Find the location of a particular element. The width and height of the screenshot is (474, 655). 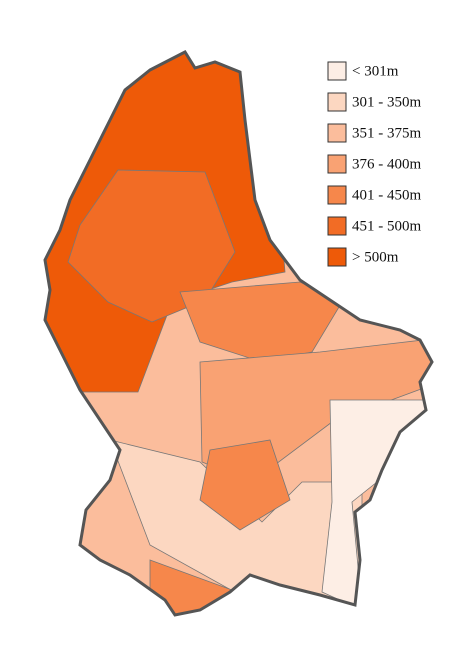

legend-label: < 301m is located at coordinates (375, 71).